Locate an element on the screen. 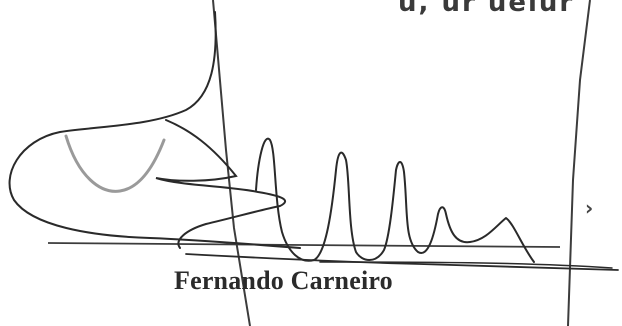  cut-off-text-fragment: u, ur uelur is located at coordinates (486, 9).